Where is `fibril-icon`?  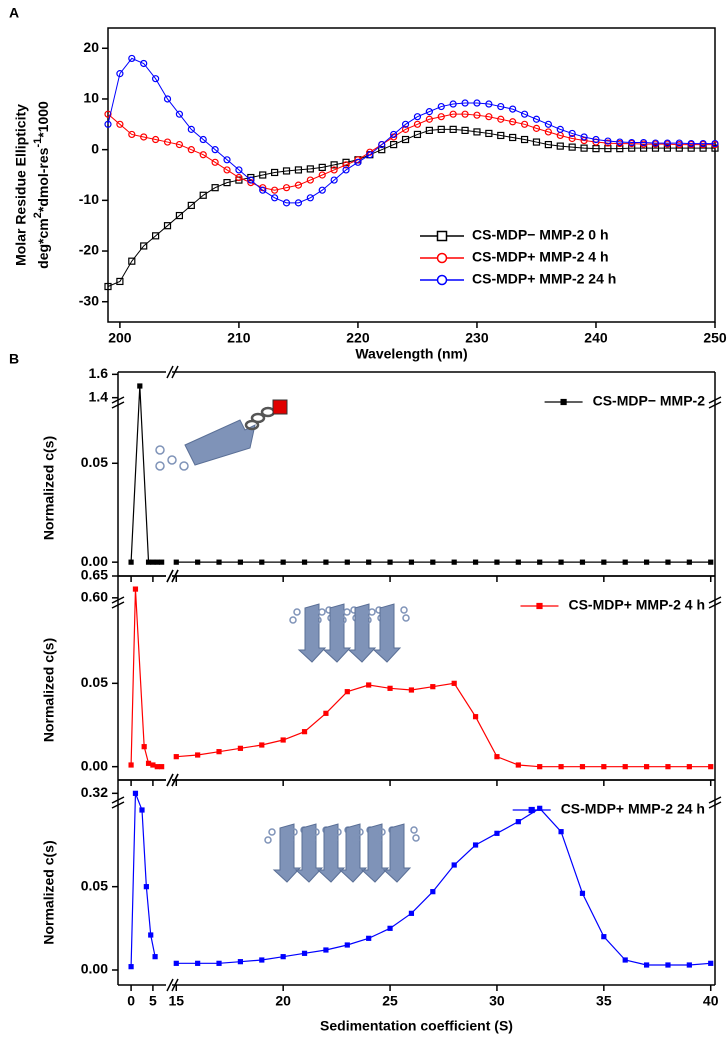
fibril-icon is located at coordinates (342, 853).